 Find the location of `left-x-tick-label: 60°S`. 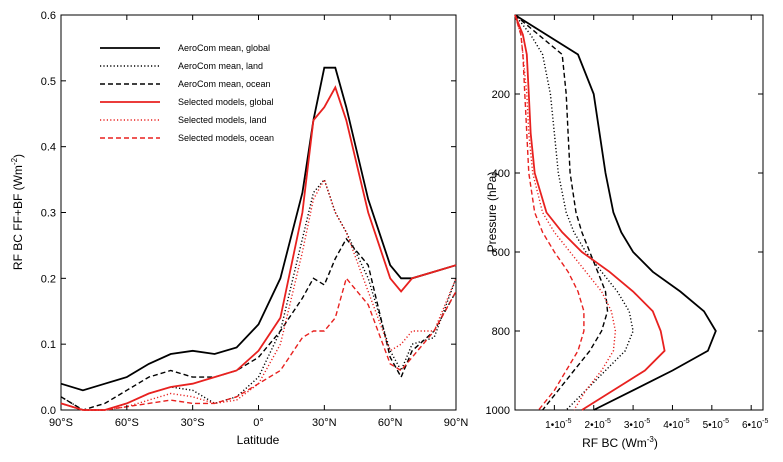

left-x-tick-label: 60°S is located at coordinates (127, 423).